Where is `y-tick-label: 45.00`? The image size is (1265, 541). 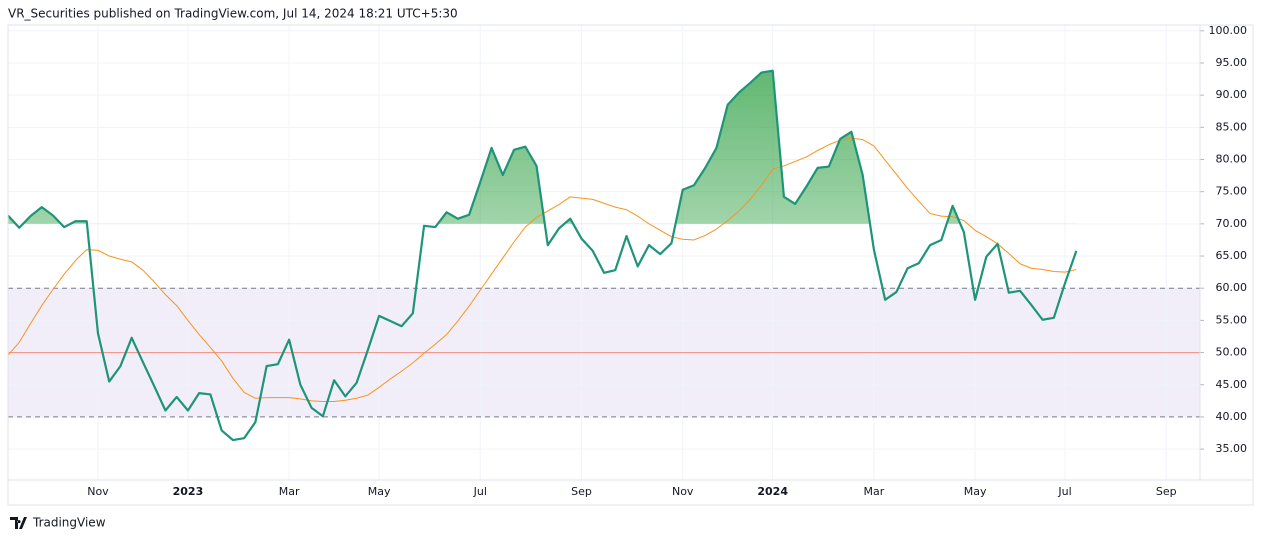
y-tick-label: 45.00 is located at coordinates (1232, 384).